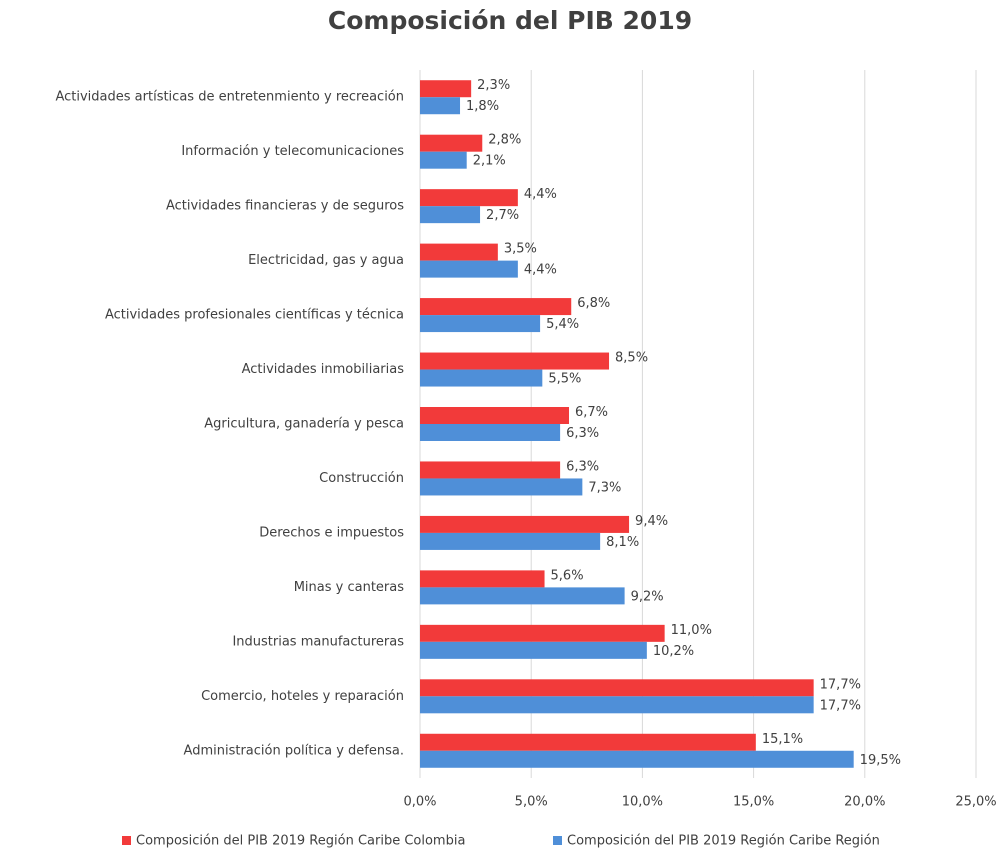  What do you see at coordinates (691, 630) in the screenshot?
I see `data-label: 11,0%` at bounding box center [691, 630].